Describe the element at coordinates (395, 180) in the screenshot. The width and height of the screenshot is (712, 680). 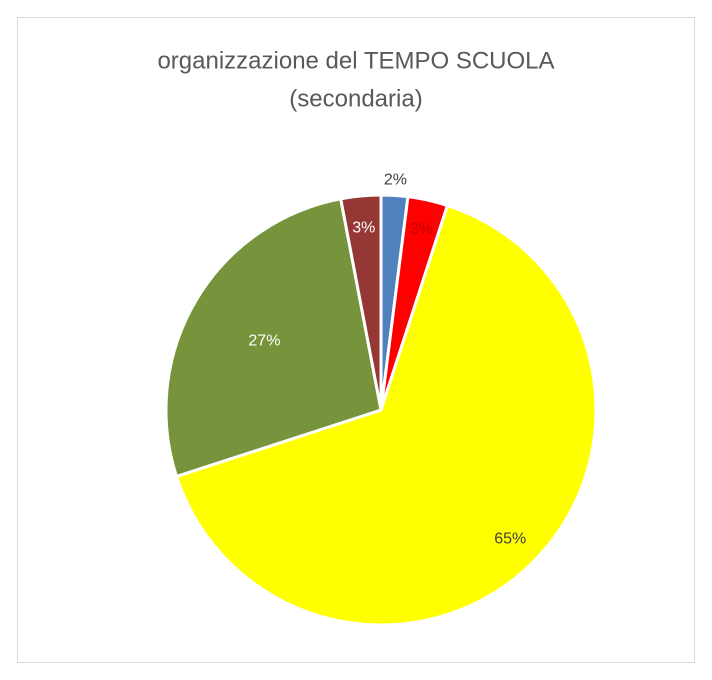
I see `data-label: 2%` at that location.